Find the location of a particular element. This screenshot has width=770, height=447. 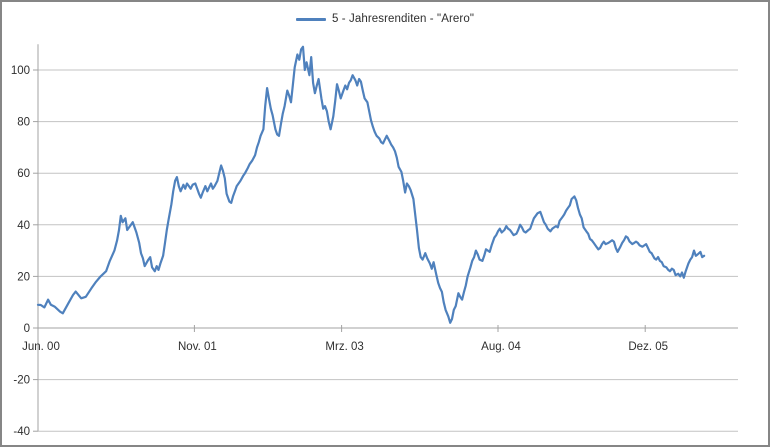

y-axis-tick-label: 20 is located at coordinates (23, 277).